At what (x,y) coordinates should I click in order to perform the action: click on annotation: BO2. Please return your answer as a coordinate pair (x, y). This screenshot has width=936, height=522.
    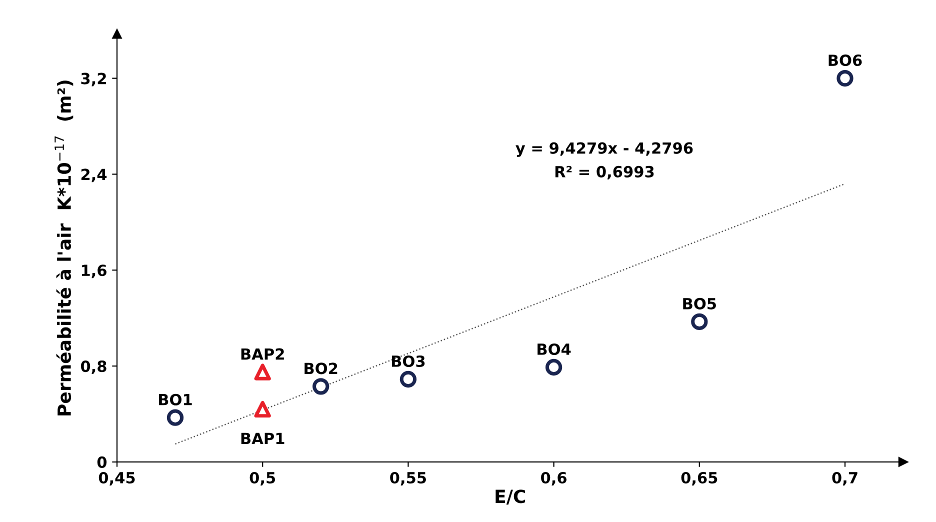
    Looking at the image, I should click on (321, 368).